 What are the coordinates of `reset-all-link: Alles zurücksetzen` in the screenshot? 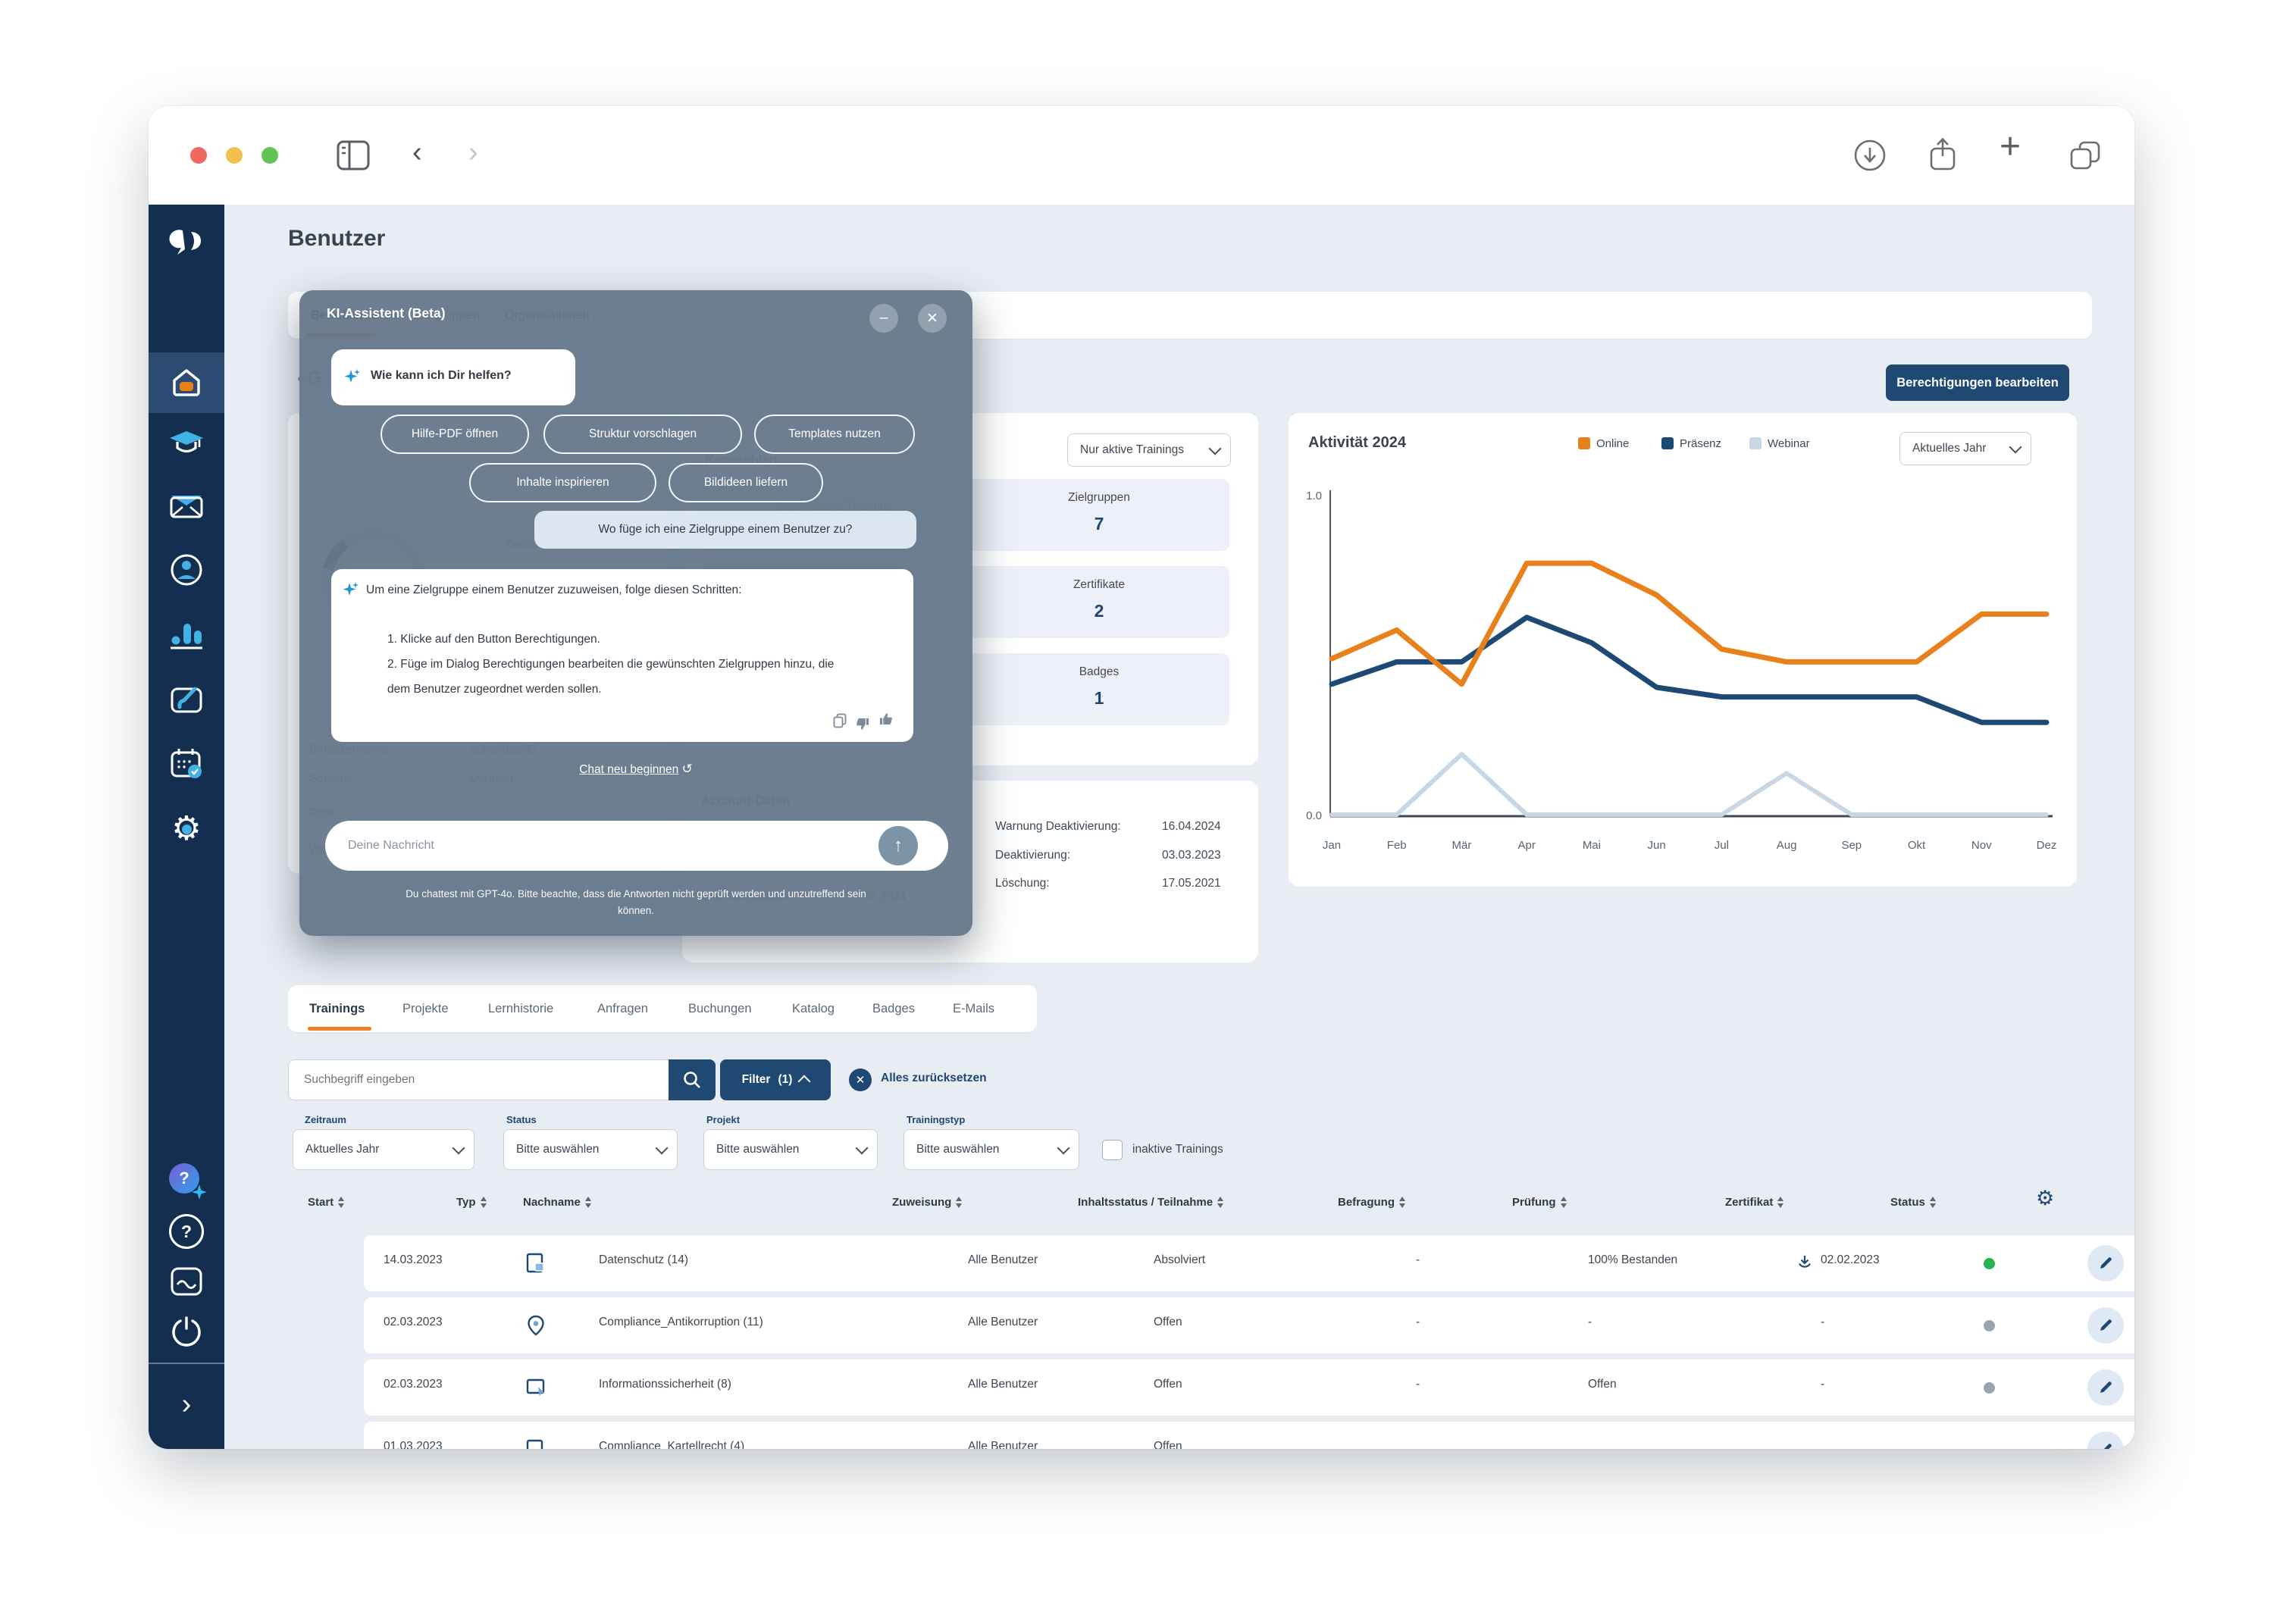 It's located at (934, 1078).